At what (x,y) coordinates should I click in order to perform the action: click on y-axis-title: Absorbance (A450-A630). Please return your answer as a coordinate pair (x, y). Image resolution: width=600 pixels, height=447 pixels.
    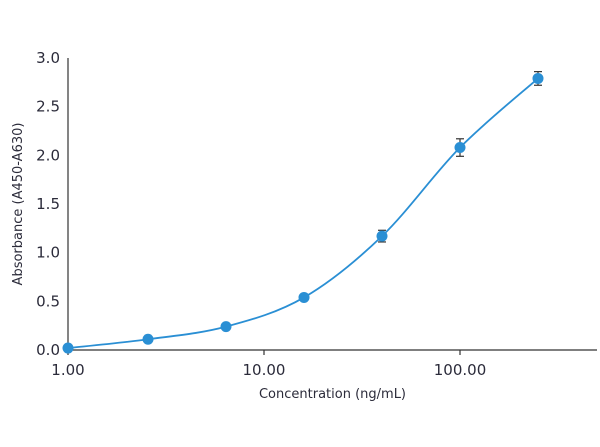
    Looking at the image, I should click on (18, 204).